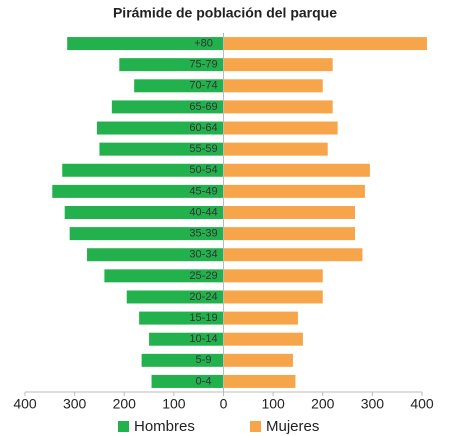 Image resolution: width=450 pixels, height=436 pixels. What do you see at coordinates (203, 65) in the screenshot?
I see `category-label: 75-79` at bounding box center [203, 65].